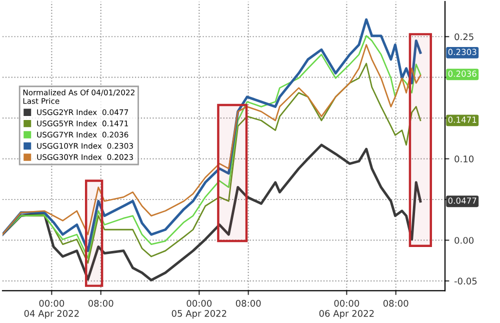 Image resolution: width=500 pixels, height=323 pixels. Describe the element at coordinates (346, 309) in the screenshot. I see `x-tick-label: 00:00 06 Apr 2022` at that location.